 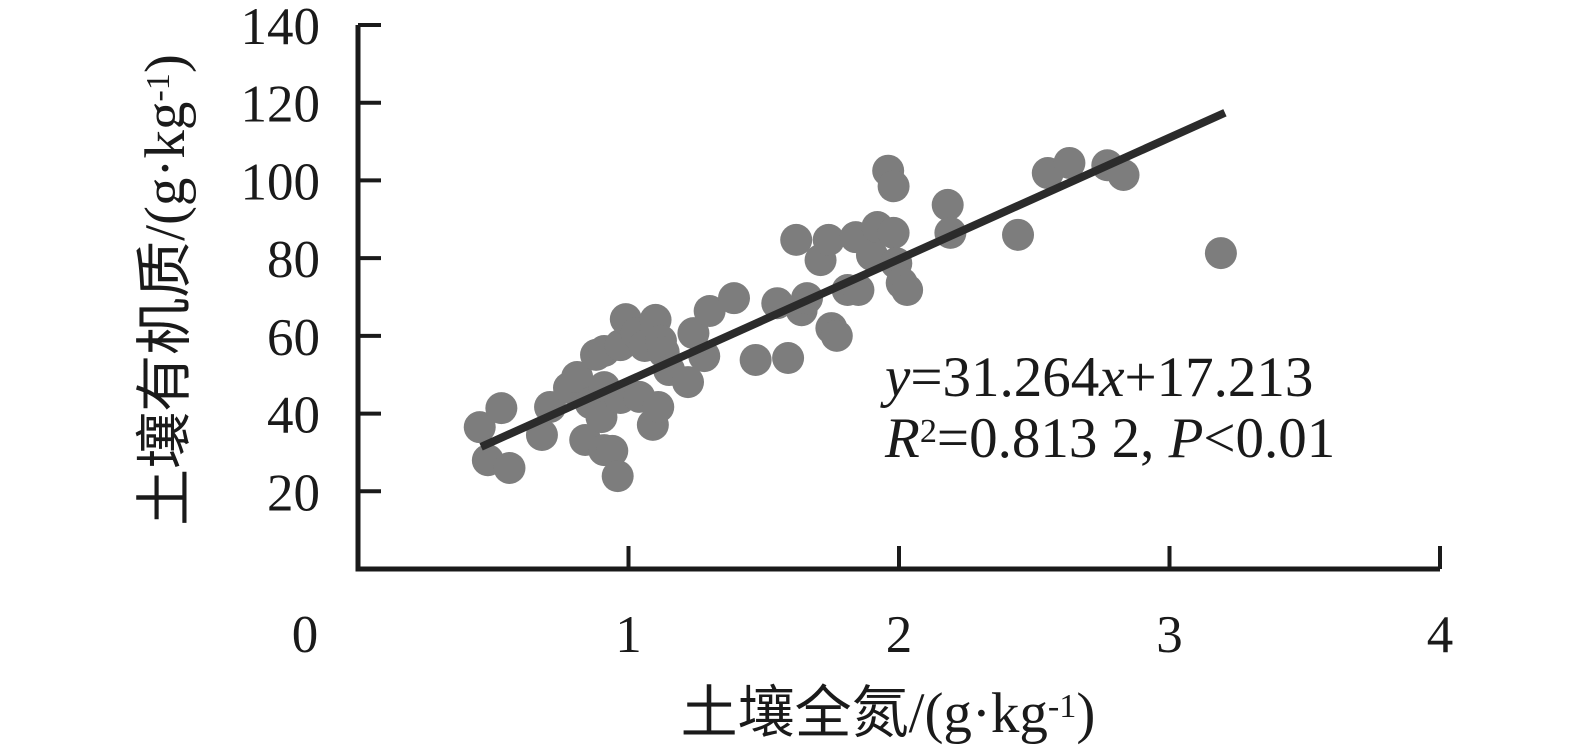 I want to click on x-tick-label: 2, so click(x=899, y=635).